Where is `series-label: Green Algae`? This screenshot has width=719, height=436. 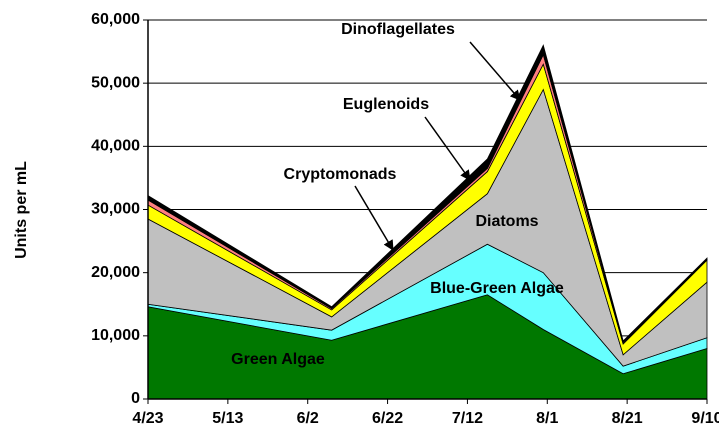
series-label: Green Algae is located at coordinates (278, 359).